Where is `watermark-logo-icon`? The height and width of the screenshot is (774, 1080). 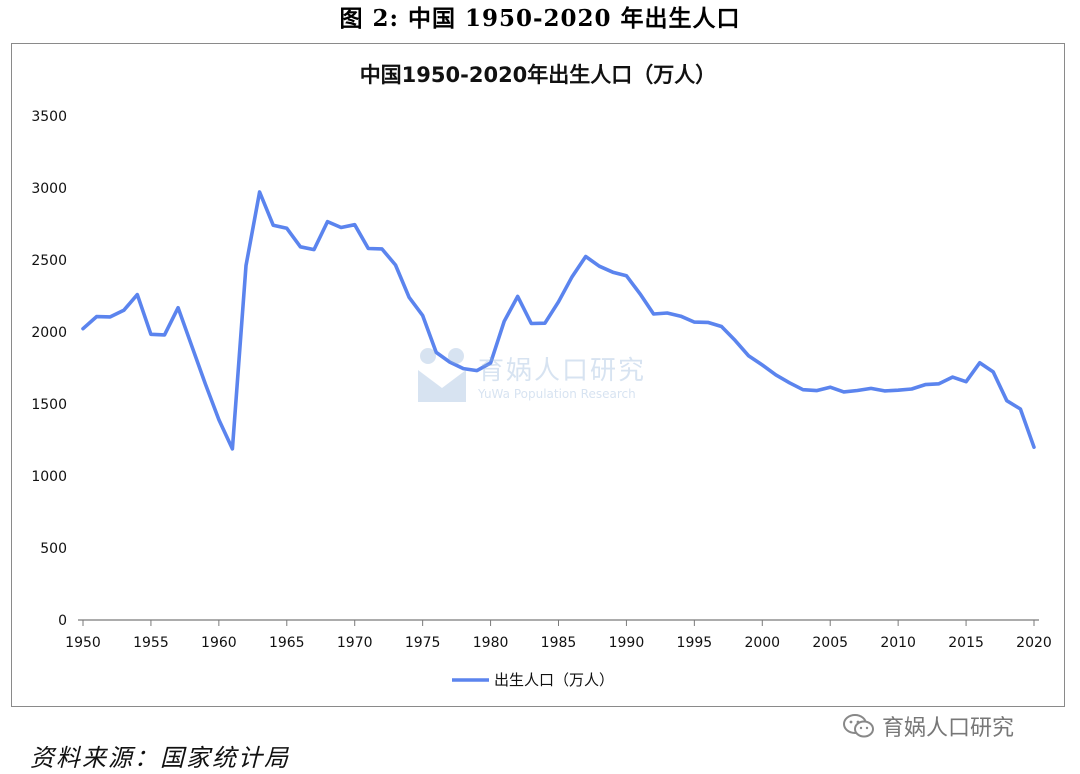 watermark-logo-icon is located at coordinates (442, 375).